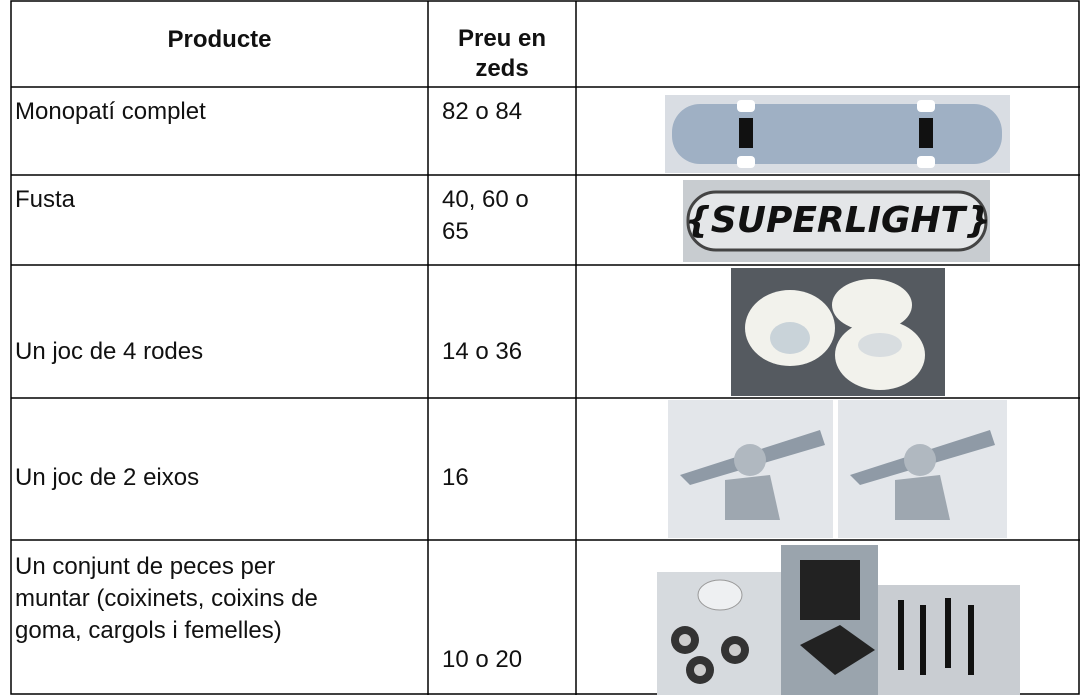  What do you see at coordinates (838, 620) in the screenshot?
I see `parts-image` at bounding box center [838, 620].